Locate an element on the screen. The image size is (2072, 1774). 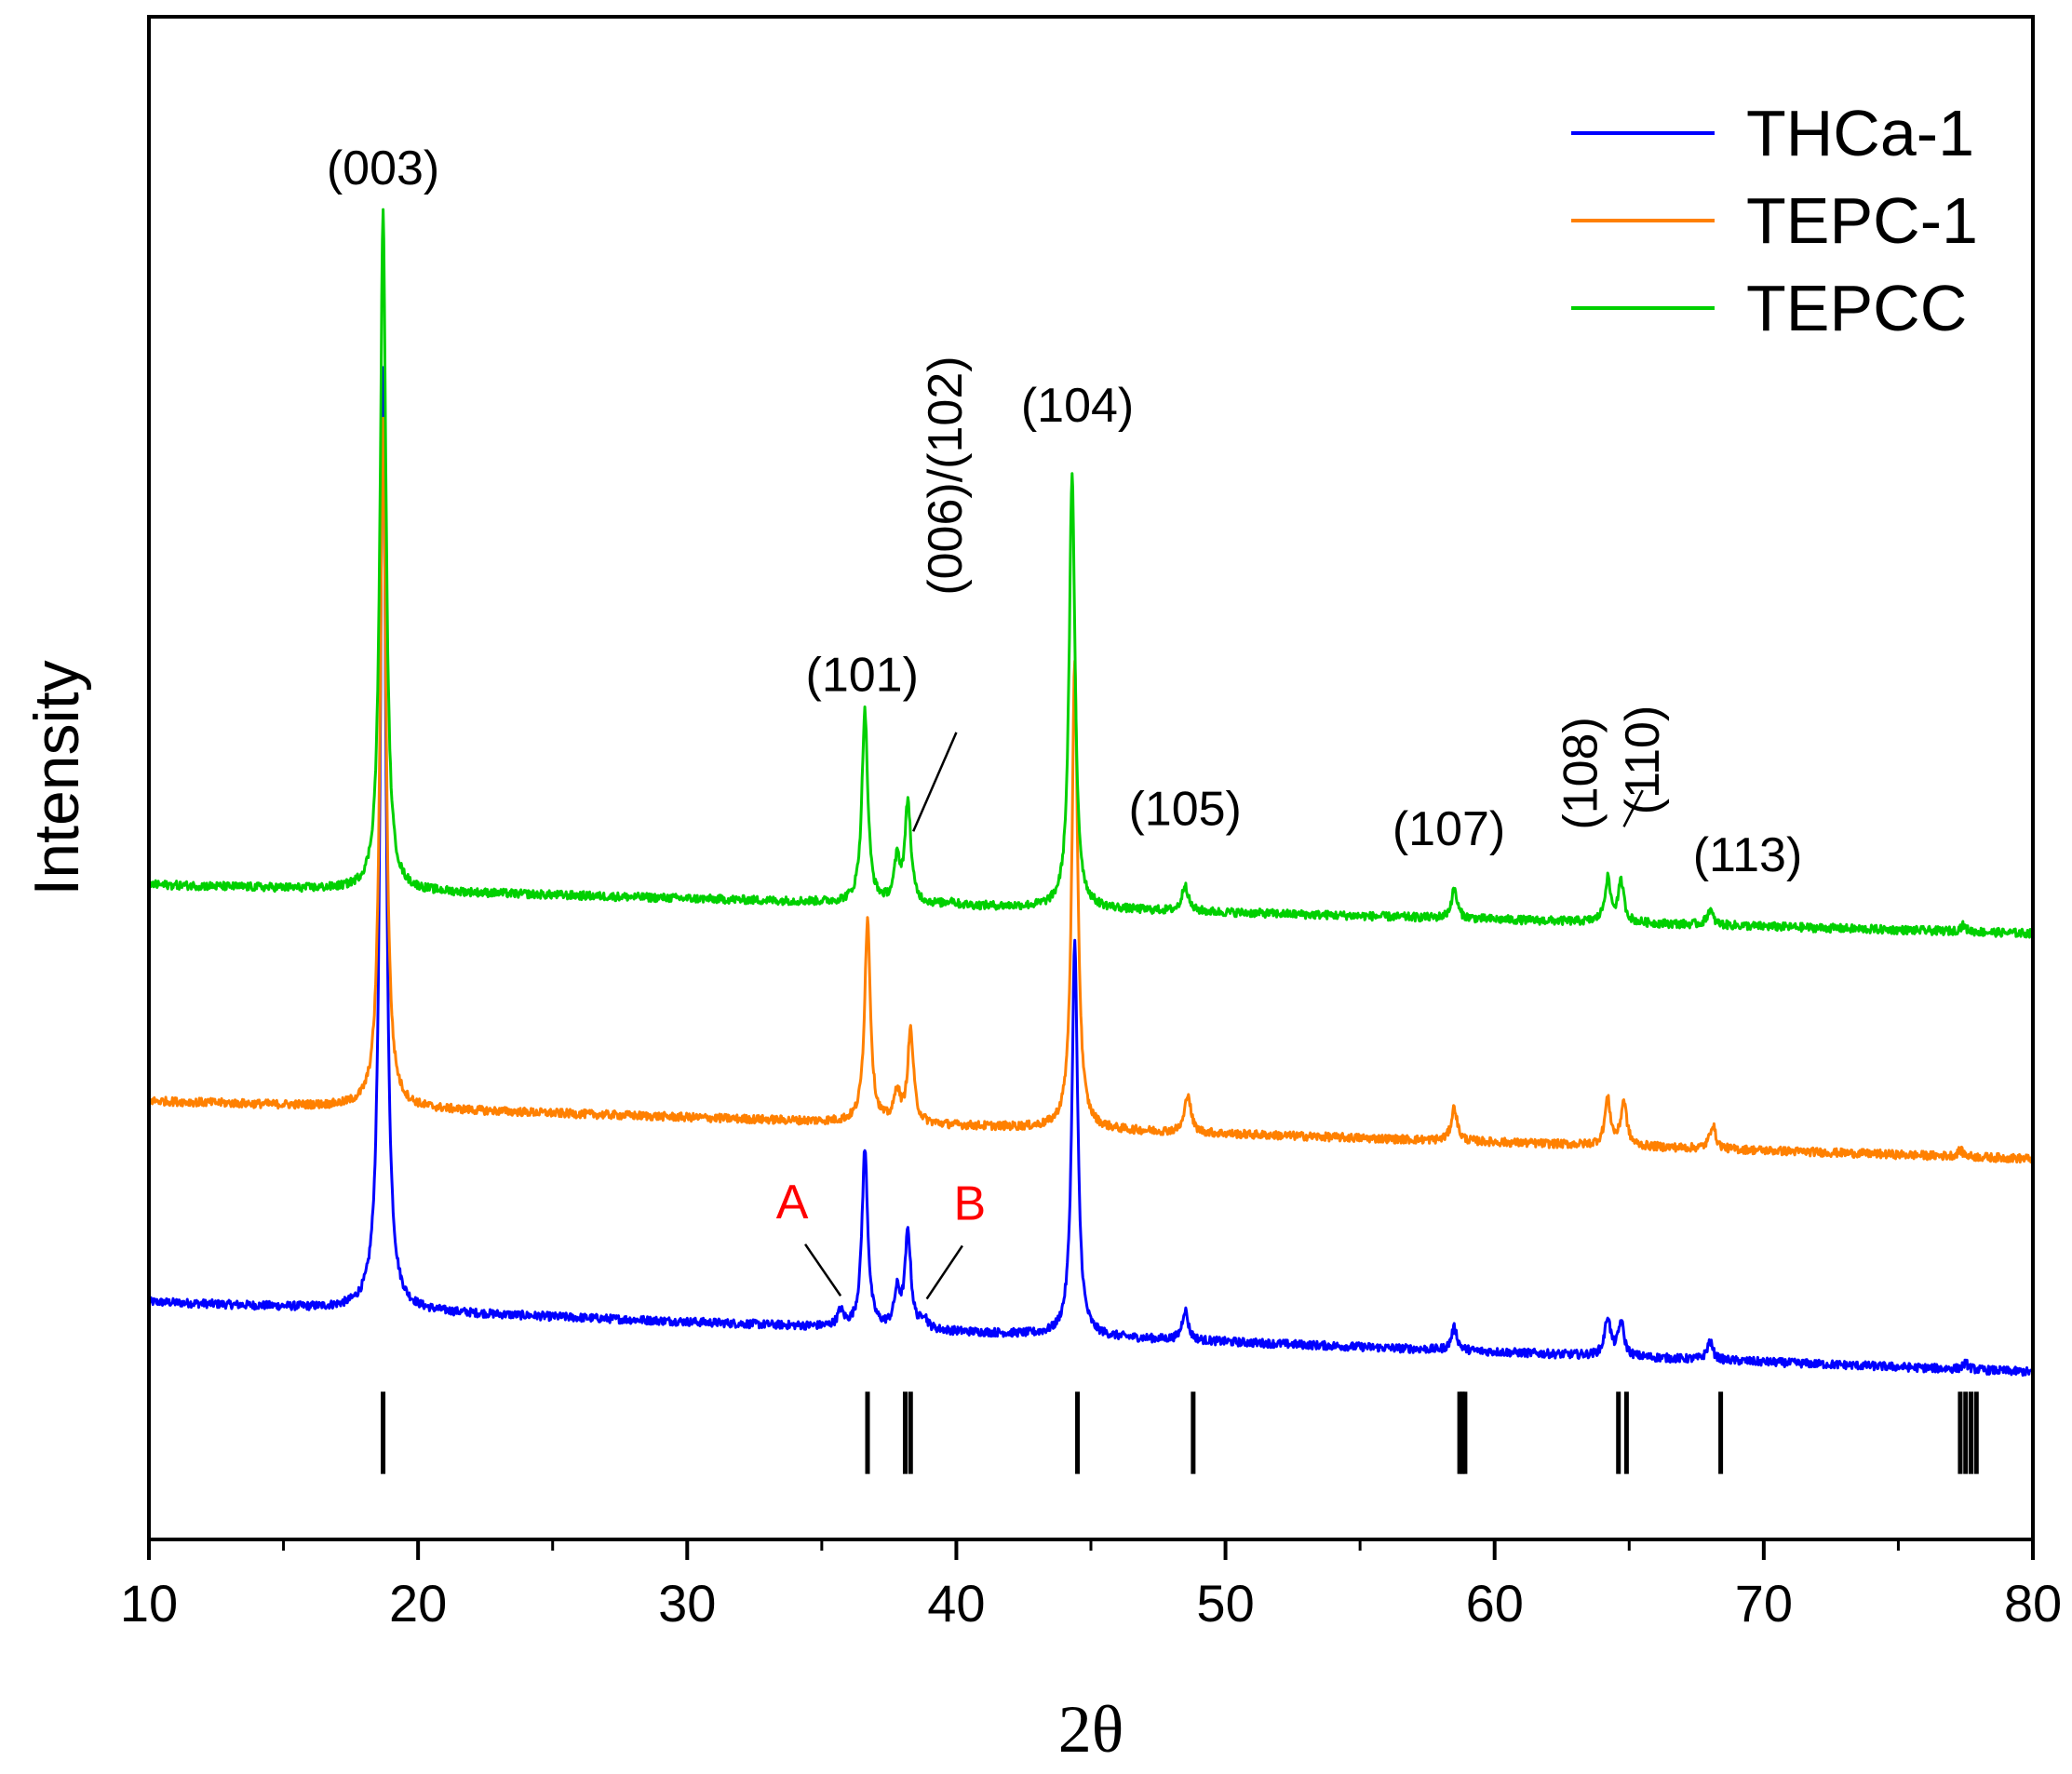
legend-label: TEPCC is located at coordinates (1856, 308).